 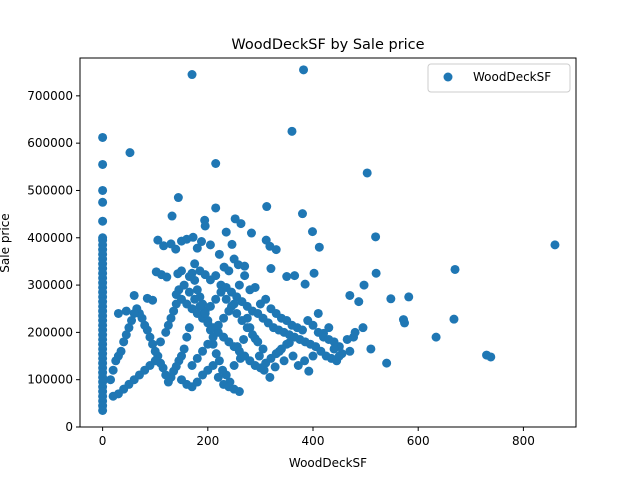 I want to click on legend-box, so click(x=499, y=78).